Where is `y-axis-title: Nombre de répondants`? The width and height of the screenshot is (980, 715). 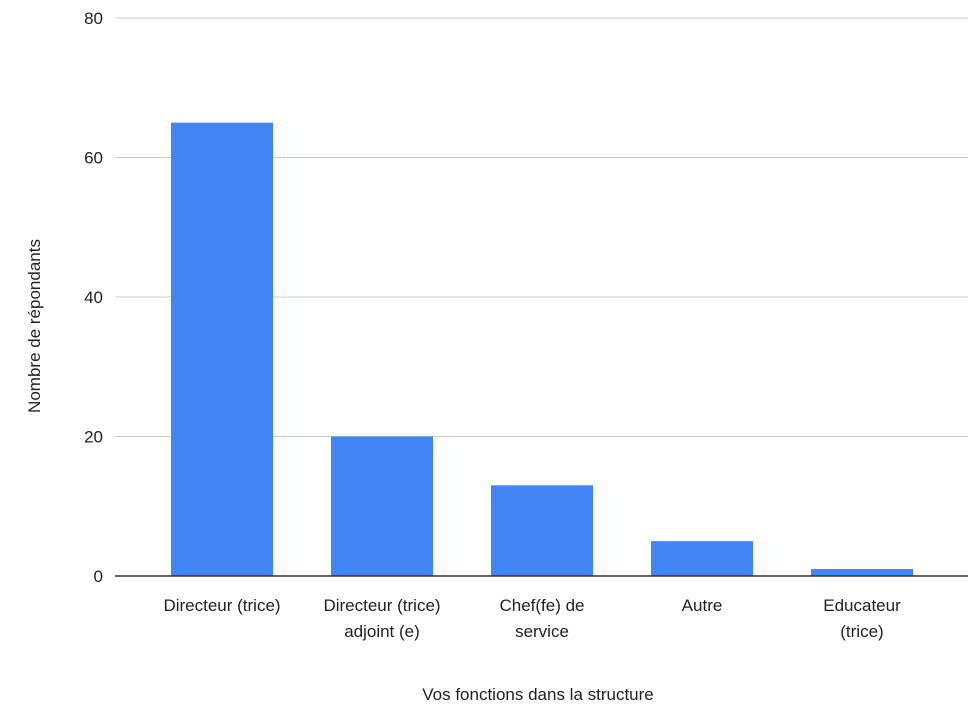 y-axis-title: Nombre de répondants is located at coordinates (34, 326).